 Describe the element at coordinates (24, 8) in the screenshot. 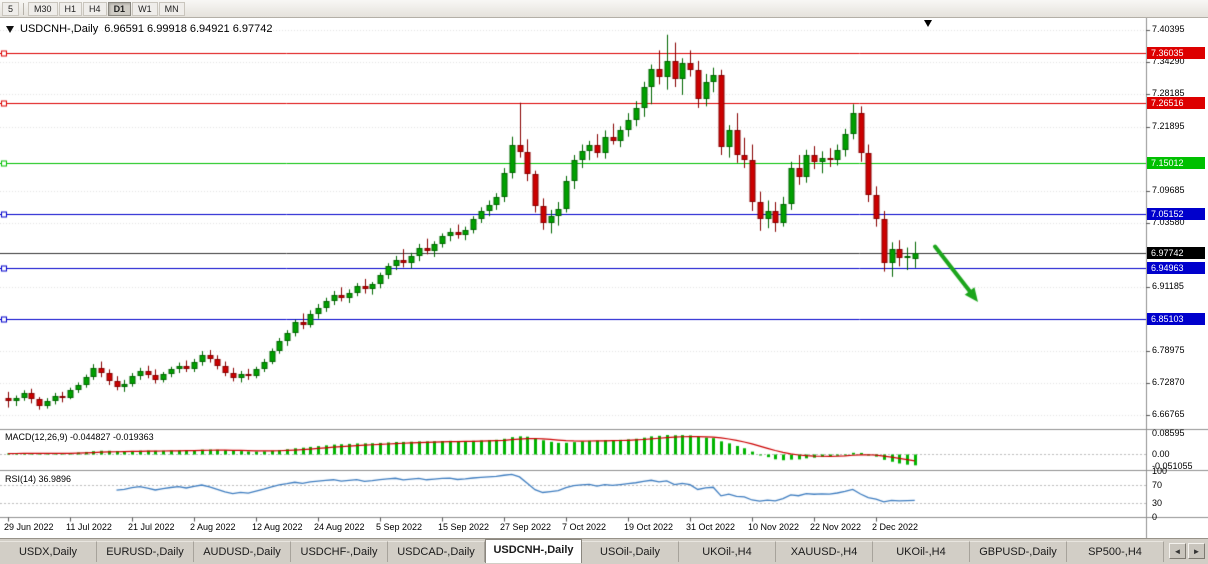

I see `toolbar-separator` at that location.